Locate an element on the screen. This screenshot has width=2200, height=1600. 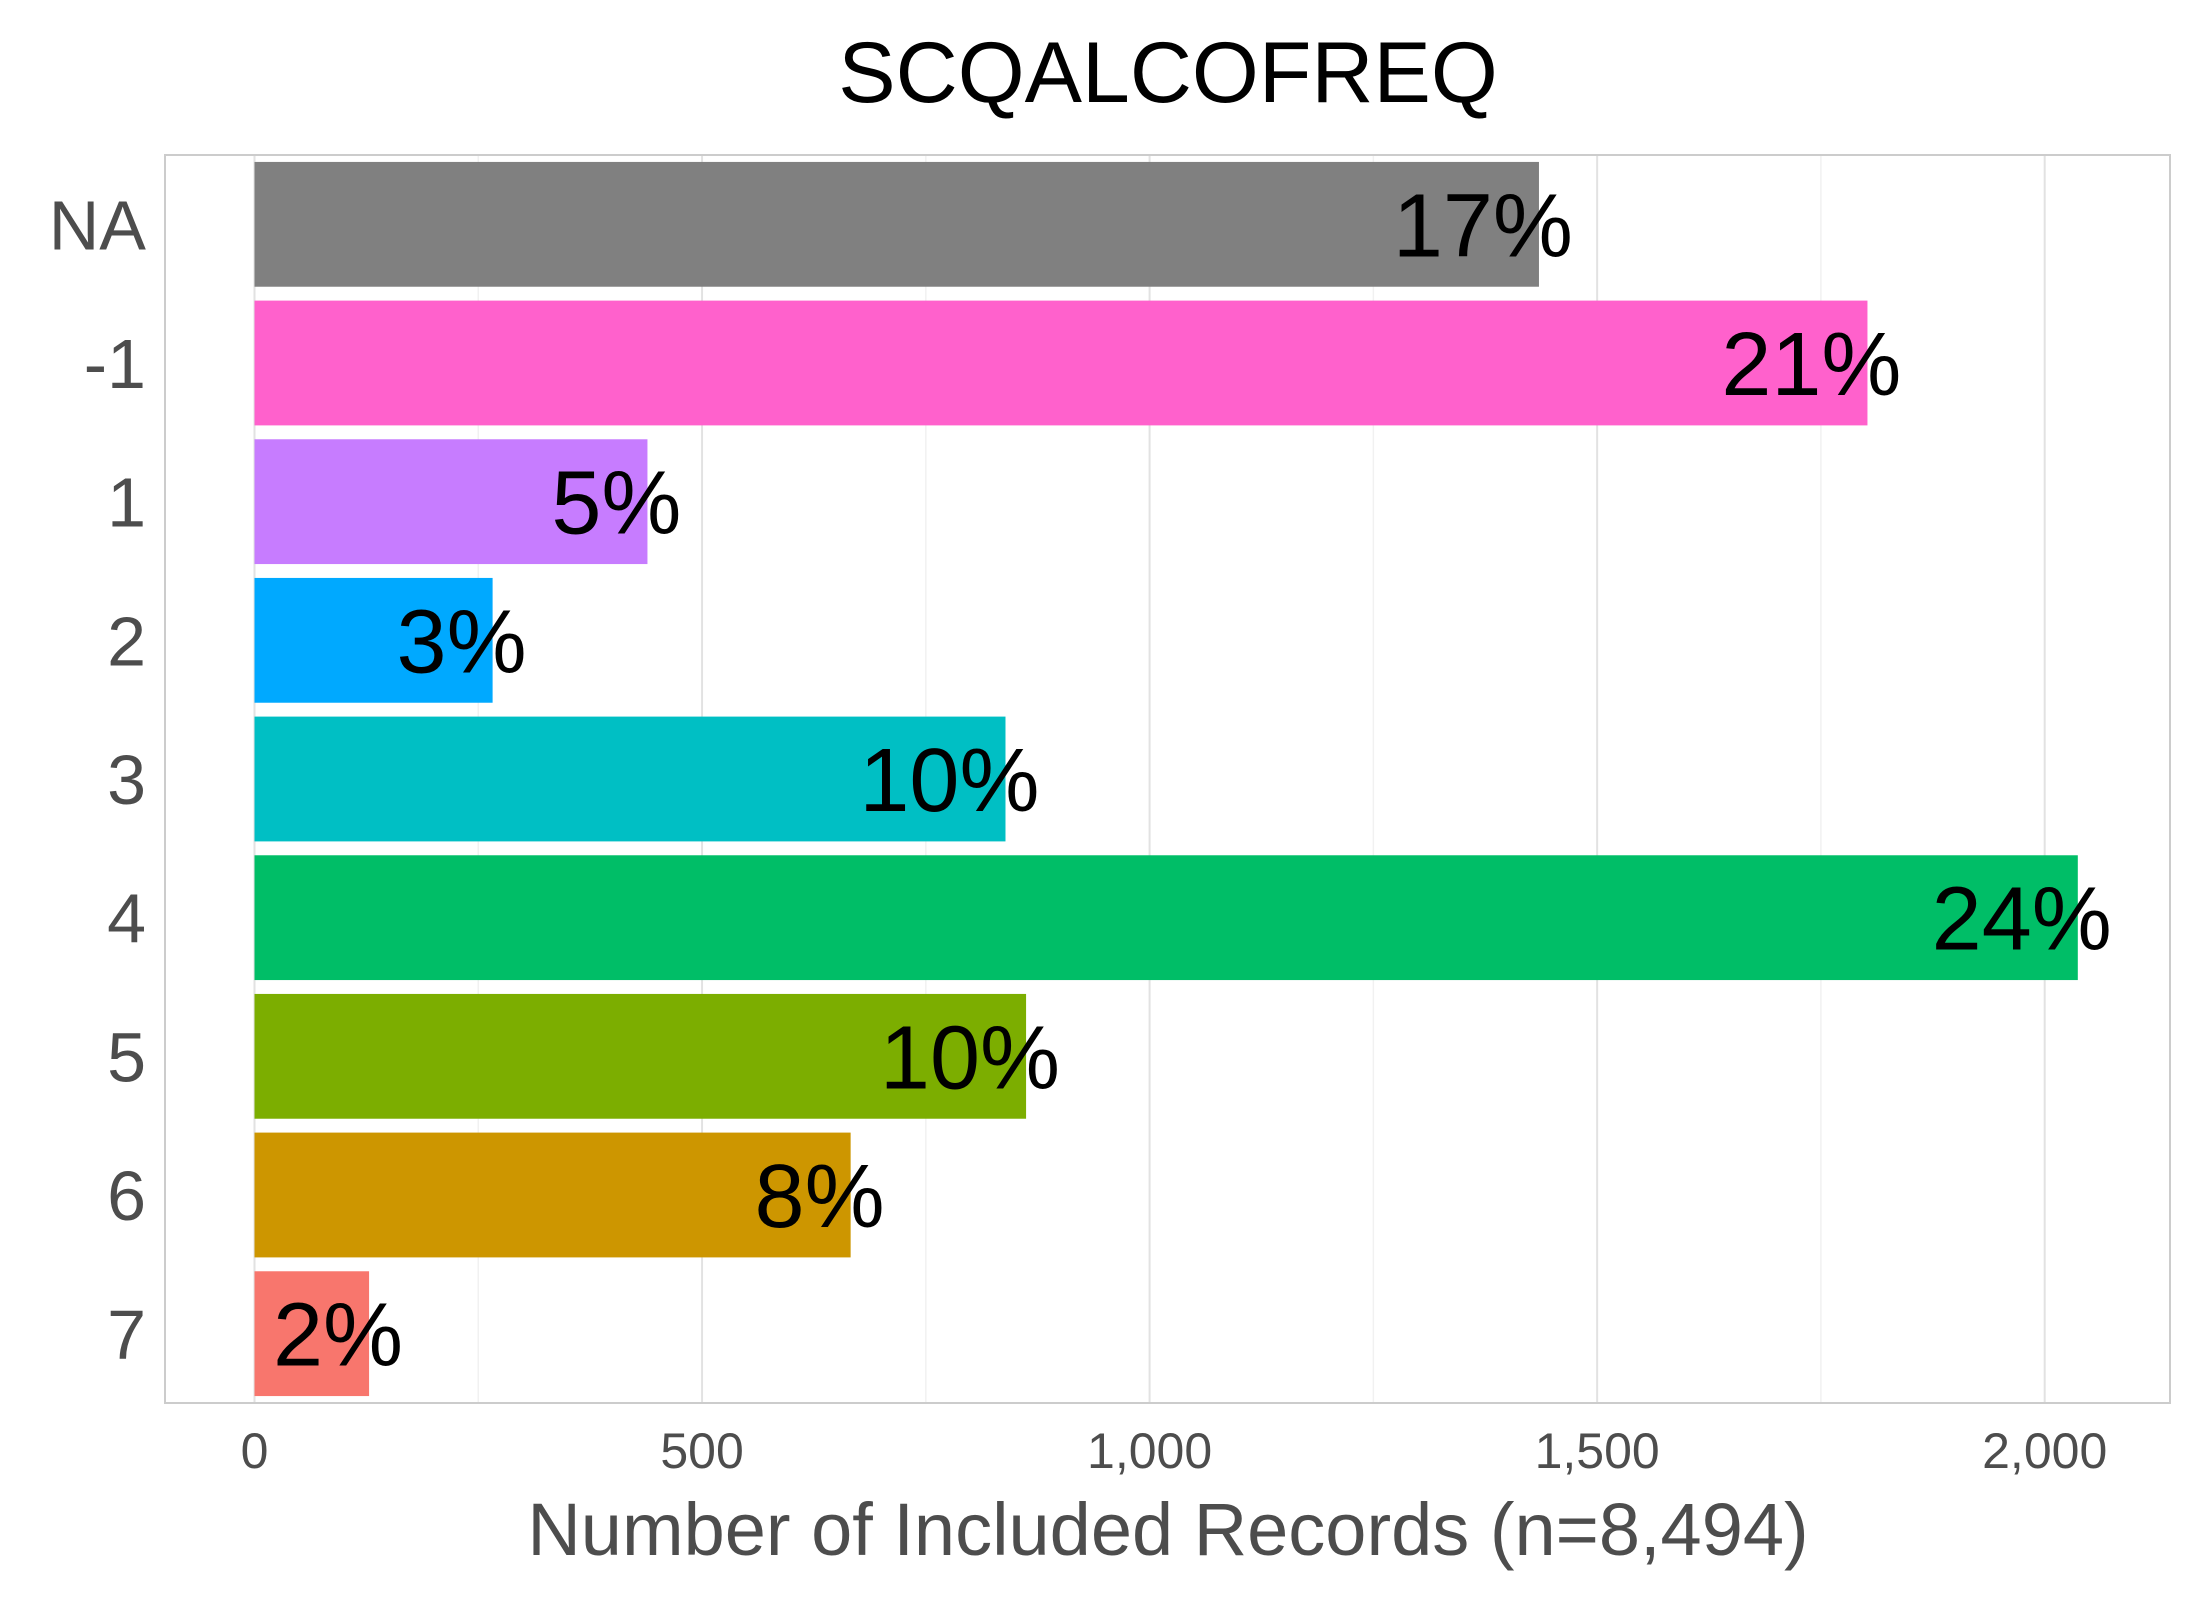
data-label-5: 10% is located at coordinates (970, 1058).